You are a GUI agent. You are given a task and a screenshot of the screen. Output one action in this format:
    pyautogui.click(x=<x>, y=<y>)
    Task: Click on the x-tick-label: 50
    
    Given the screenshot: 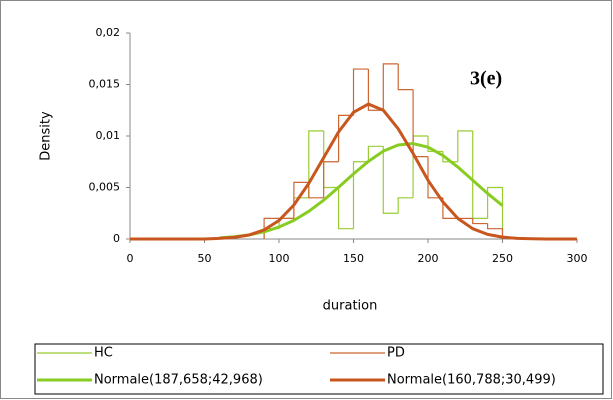 What is the action you would take?
    pyautogui.click(x=205, y=258)
    